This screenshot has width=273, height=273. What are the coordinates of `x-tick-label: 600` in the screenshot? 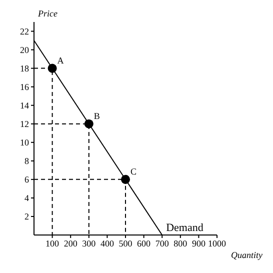 It's located at (144, 243).